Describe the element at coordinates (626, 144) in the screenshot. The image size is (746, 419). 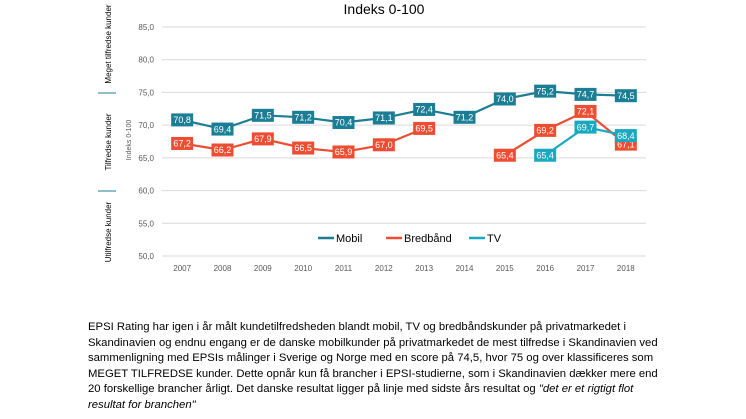
I see `data-label: 67,1` at that location.